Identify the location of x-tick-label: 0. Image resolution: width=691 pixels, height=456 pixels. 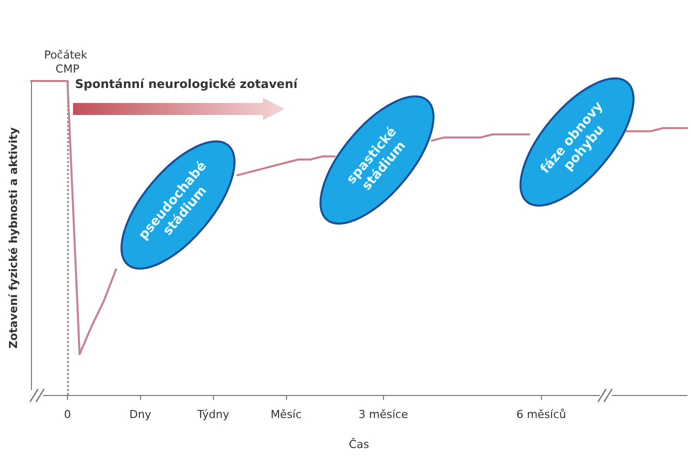
(67, 414).